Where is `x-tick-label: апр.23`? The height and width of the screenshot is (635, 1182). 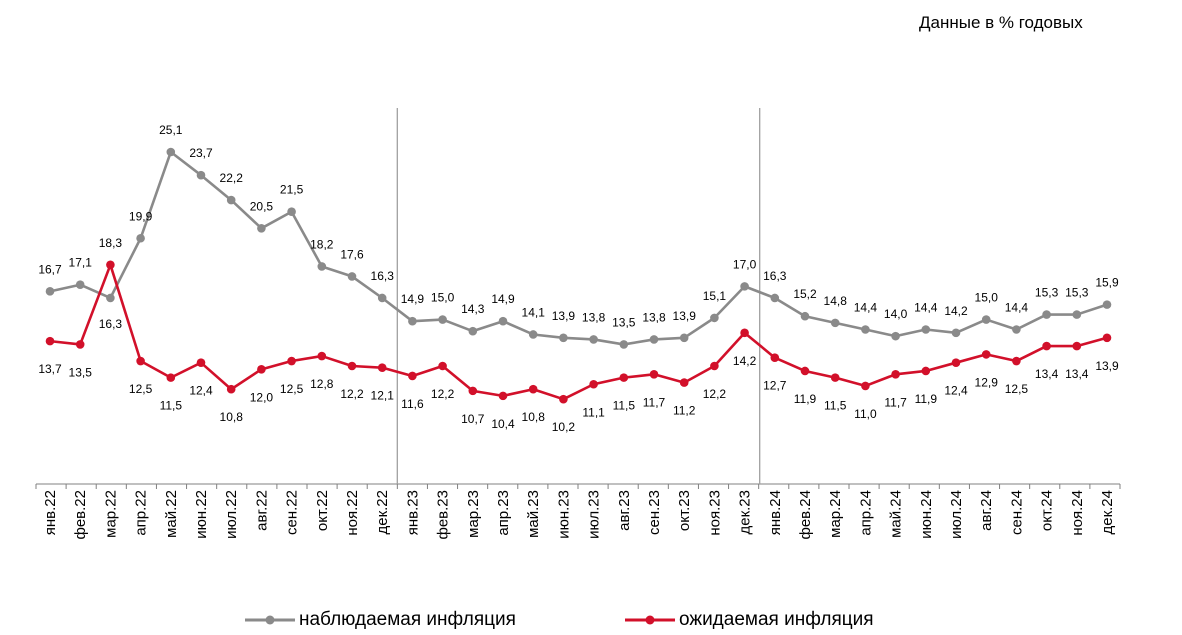
x-tick-label: апр.23 is located at coordinates (503, 513).